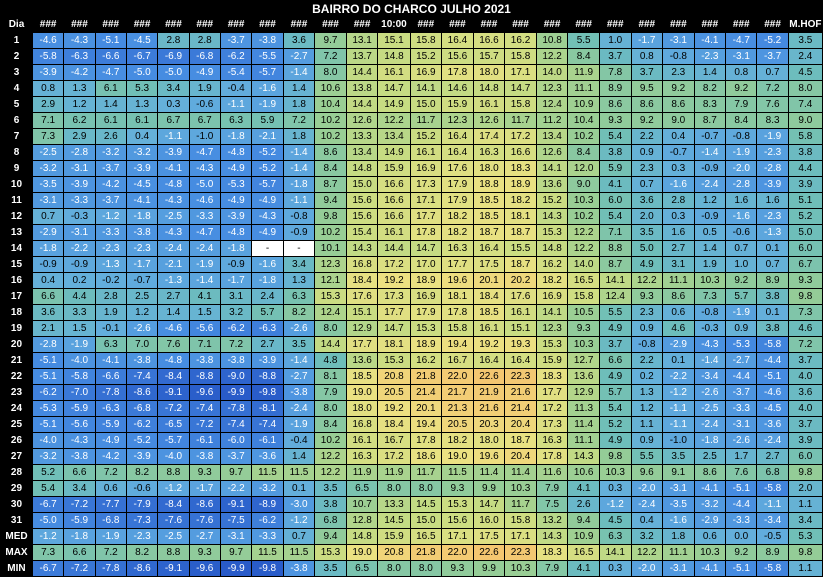  I want to click on temperature-cell: -8.6, so click(204, 504).